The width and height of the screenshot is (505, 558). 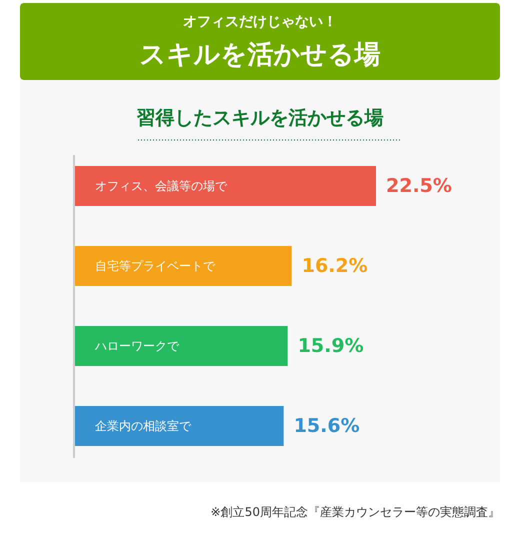 I want to click on data-label: 15.6%, so click(x=327, y=426).